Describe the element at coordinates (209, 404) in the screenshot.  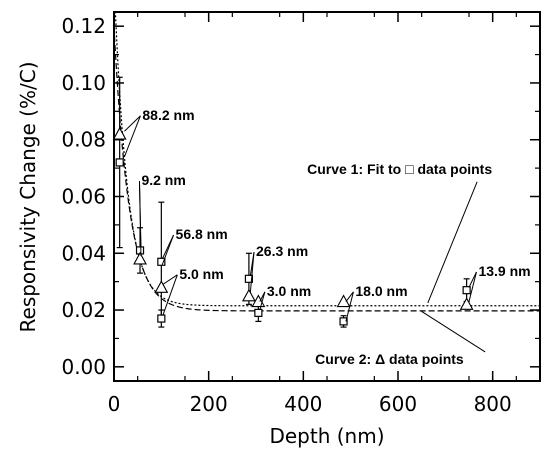
I see `x-tick-label: 200` at that location.